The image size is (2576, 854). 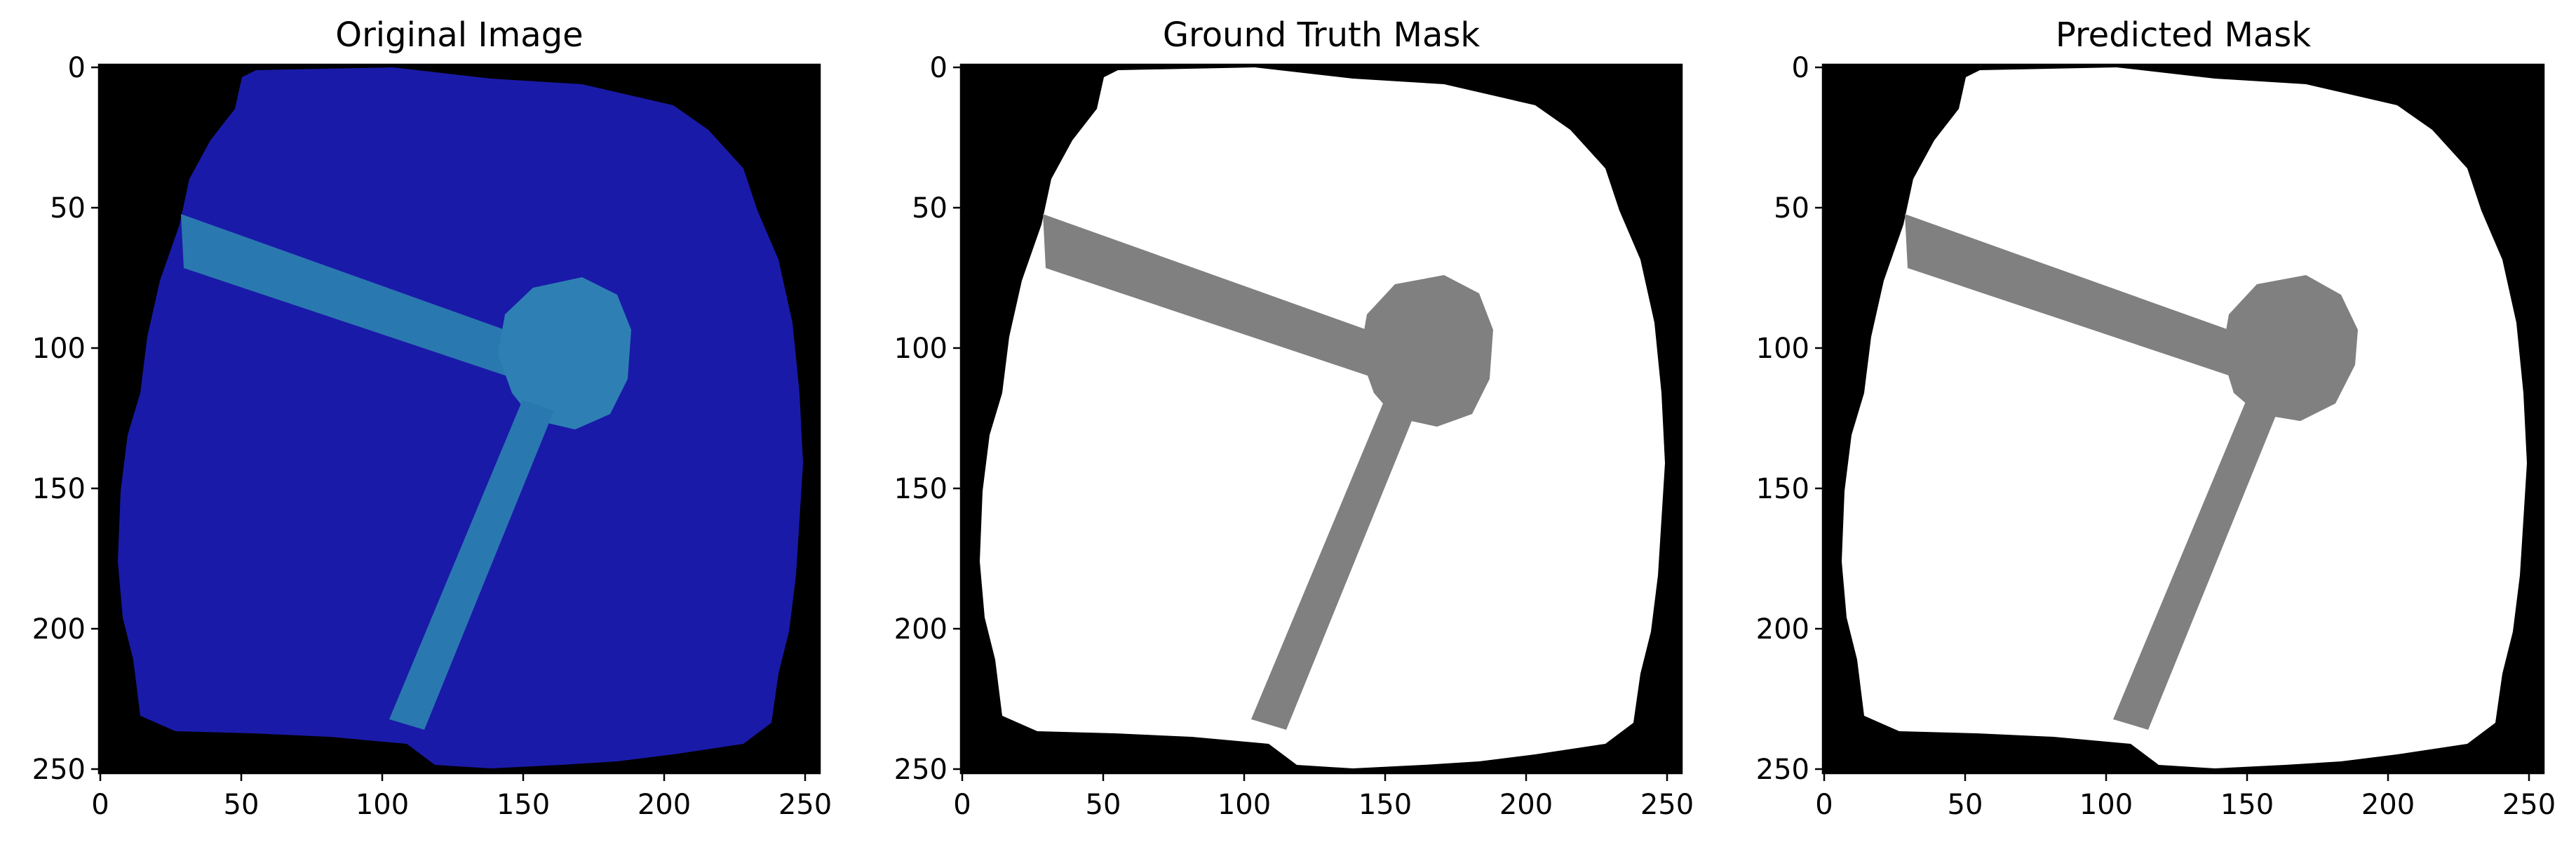 What do you see at coordinates (348, 296) in the screenshot?
I see `tool-shaft-horizontal` at bounding box center [348, 296].